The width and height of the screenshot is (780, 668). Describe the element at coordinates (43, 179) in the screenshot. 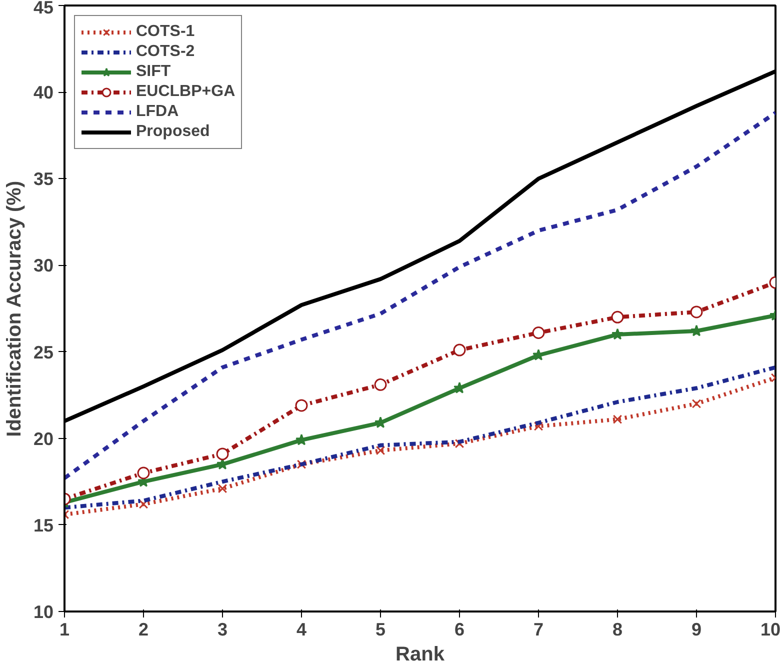

I see `y-tick-label: 35` at that location.